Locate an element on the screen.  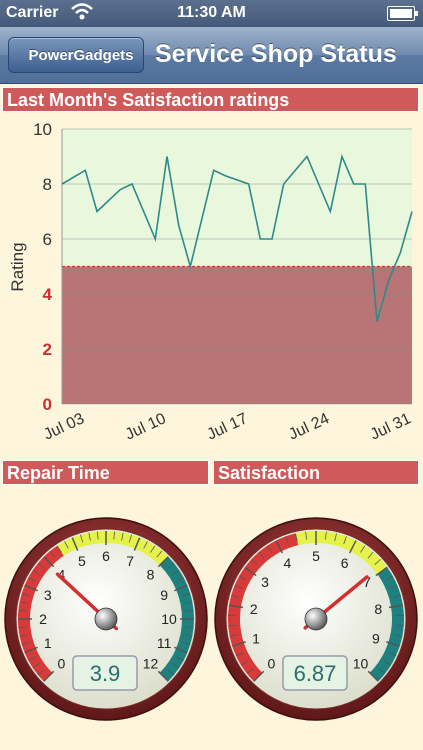
y-tick-label: 2 is located at coordinates (47, 349).